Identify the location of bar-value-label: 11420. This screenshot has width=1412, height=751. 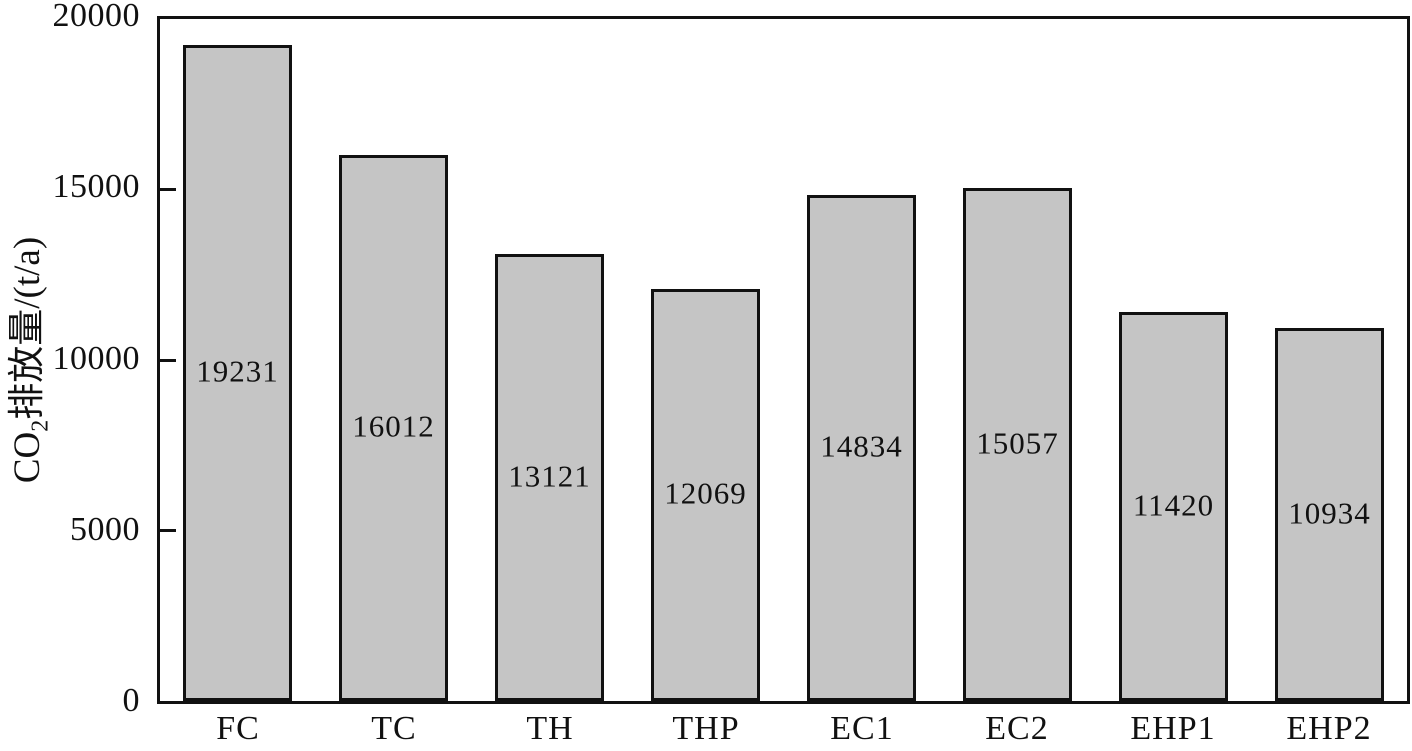
(1173, 505).